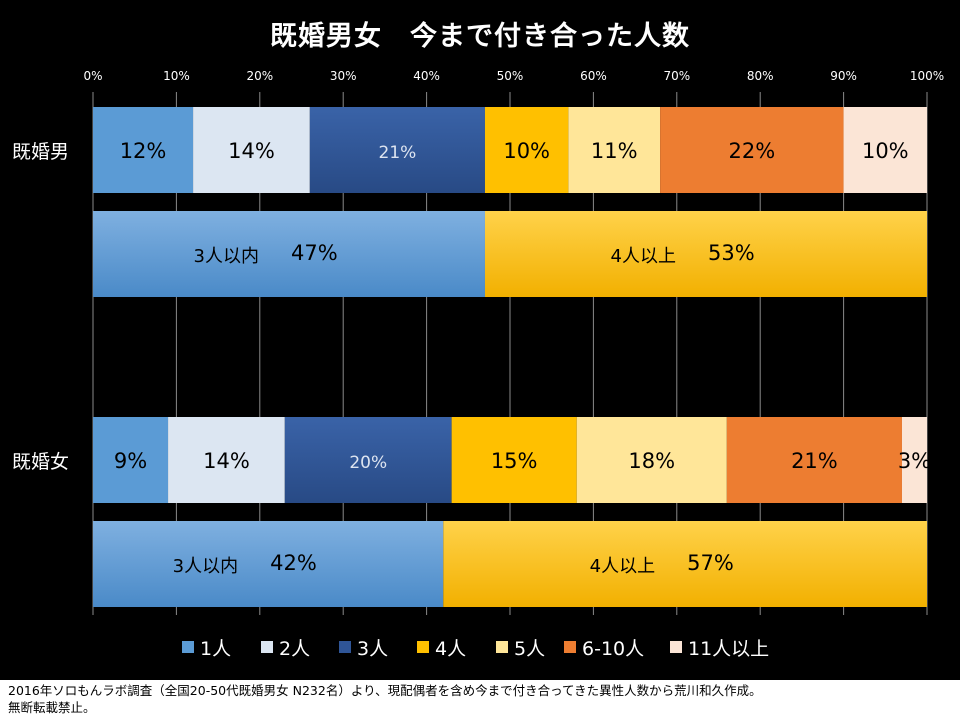  Describe the element at coordinates (40, 462) in the screenshot. I see `category-label: 既婚女` at that location.